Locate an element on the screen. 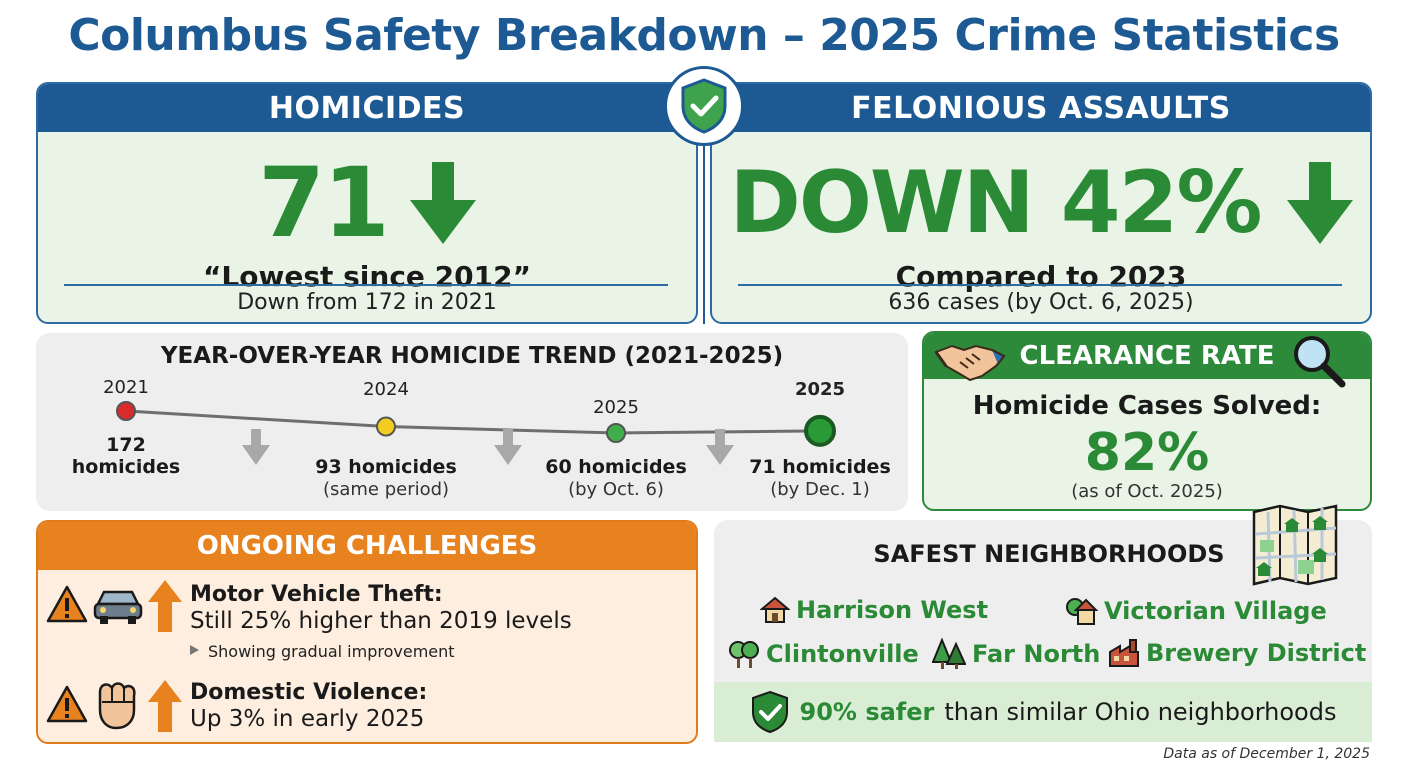  clearance-percent: 82% is located at coordinates (1147, 453).